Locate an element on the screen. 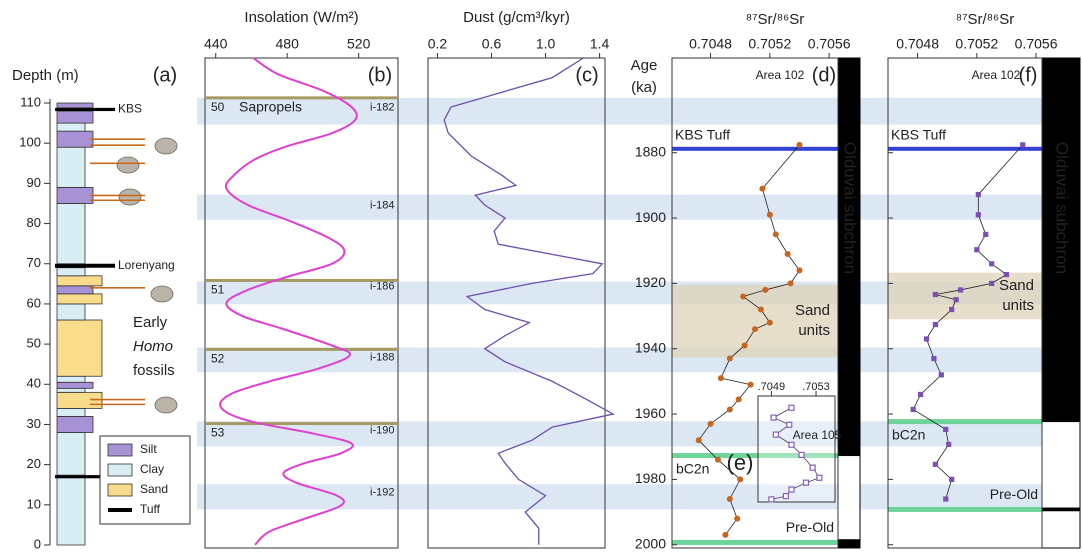 The width and height of the screenshot is (1082, 552). y-axis-title: Depth (m) is located at coordinates (45, 75).